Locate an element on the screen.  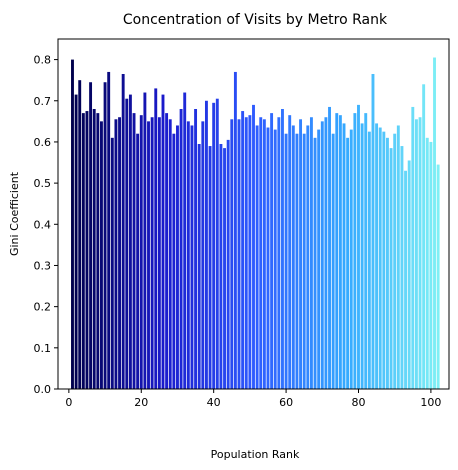
y-axis-label: Gini Coefficient is located at coordinates (14, 213).